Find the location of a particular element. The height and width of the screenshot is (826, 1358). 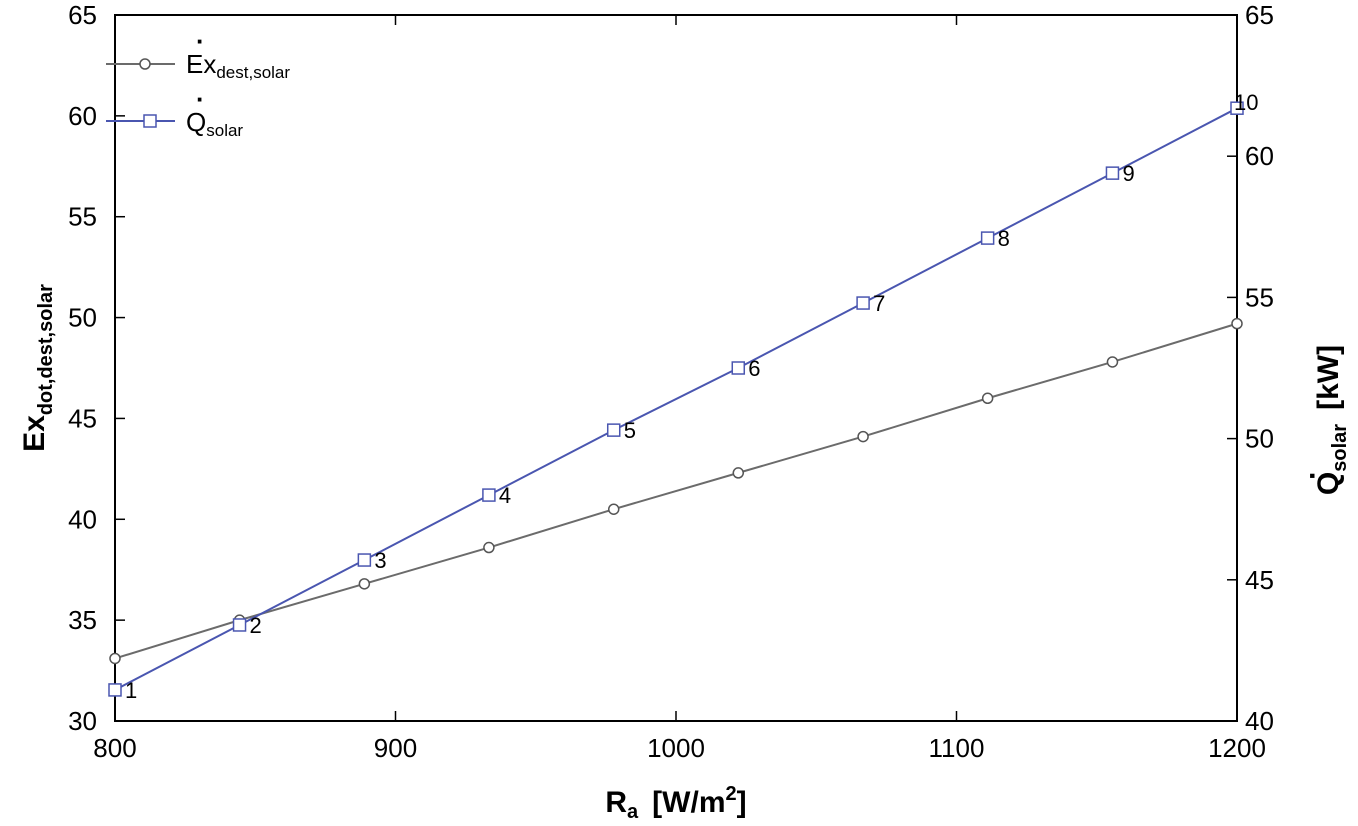

point-label: 5 is located at coordinates (630, 430).